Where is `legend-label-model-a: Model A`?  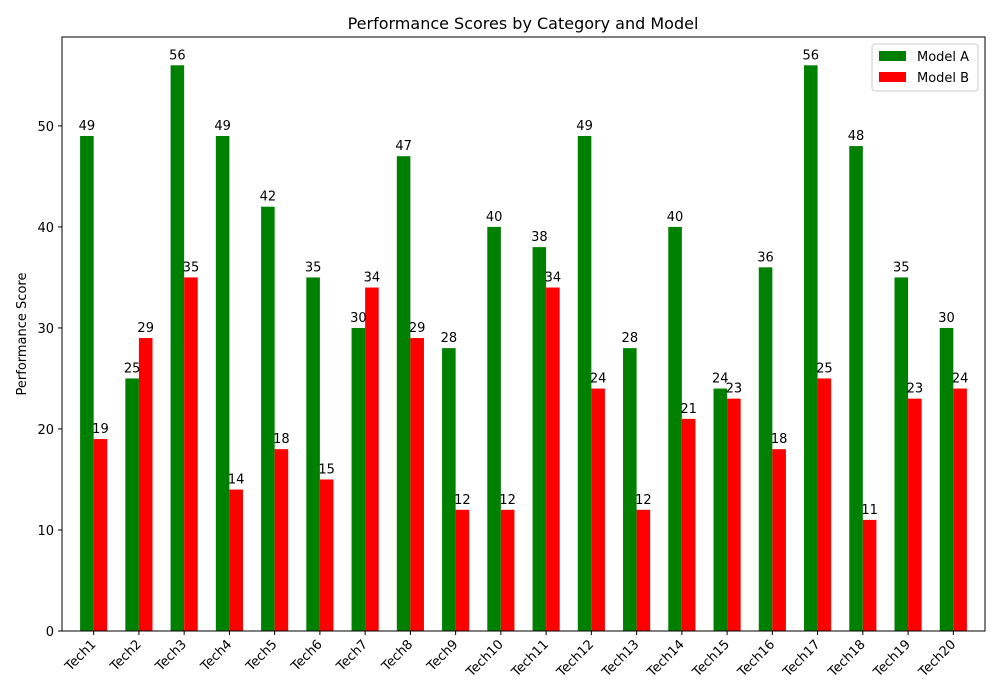 legend-label-model-a: Model A is located at coordinates (943, 57).